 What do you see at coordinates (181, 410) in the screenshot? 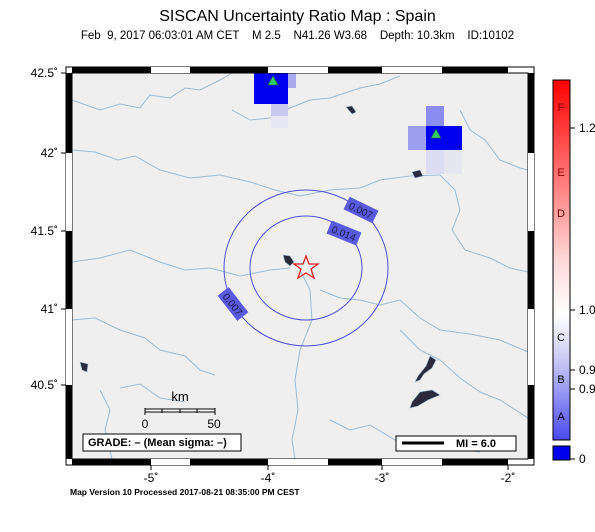
I see `scale-bar: km 0 50` at bounding box center [181, 410].